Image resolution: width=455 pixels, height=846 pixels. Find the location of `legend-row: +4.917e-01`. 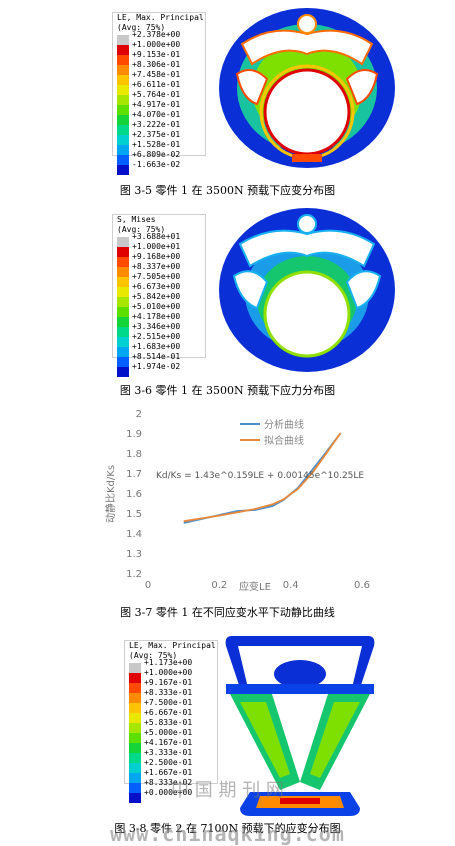

legend-row: +4.917e-01 is located at coordinates (159, 107).